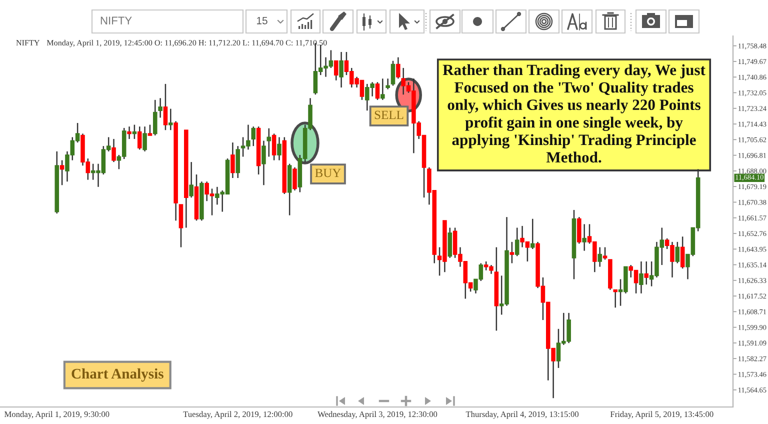 The height and width of the screenshot is (424, 768). Describe the element at coordinates (186, 44) in the screenshot. I see `chart-subtitle: Monday, April 1, 2019, 12:45:00 O: 11,696.20 H: 11,712.20 L: 11,694.70 C: 11,710.50` at that location.